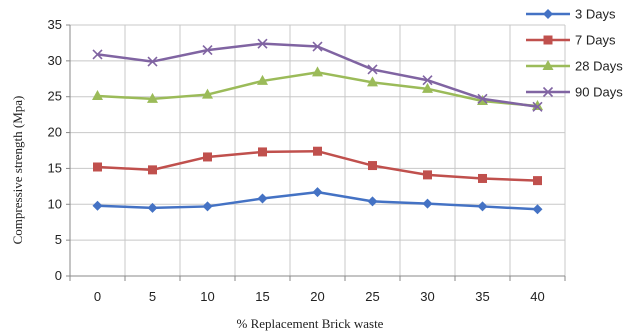  What do you see at coordinates (574, 53) in the screenshot?
I see `legend: 3 Days 7 Days 28 Days 90 Days` at bounding box center [574, 53].